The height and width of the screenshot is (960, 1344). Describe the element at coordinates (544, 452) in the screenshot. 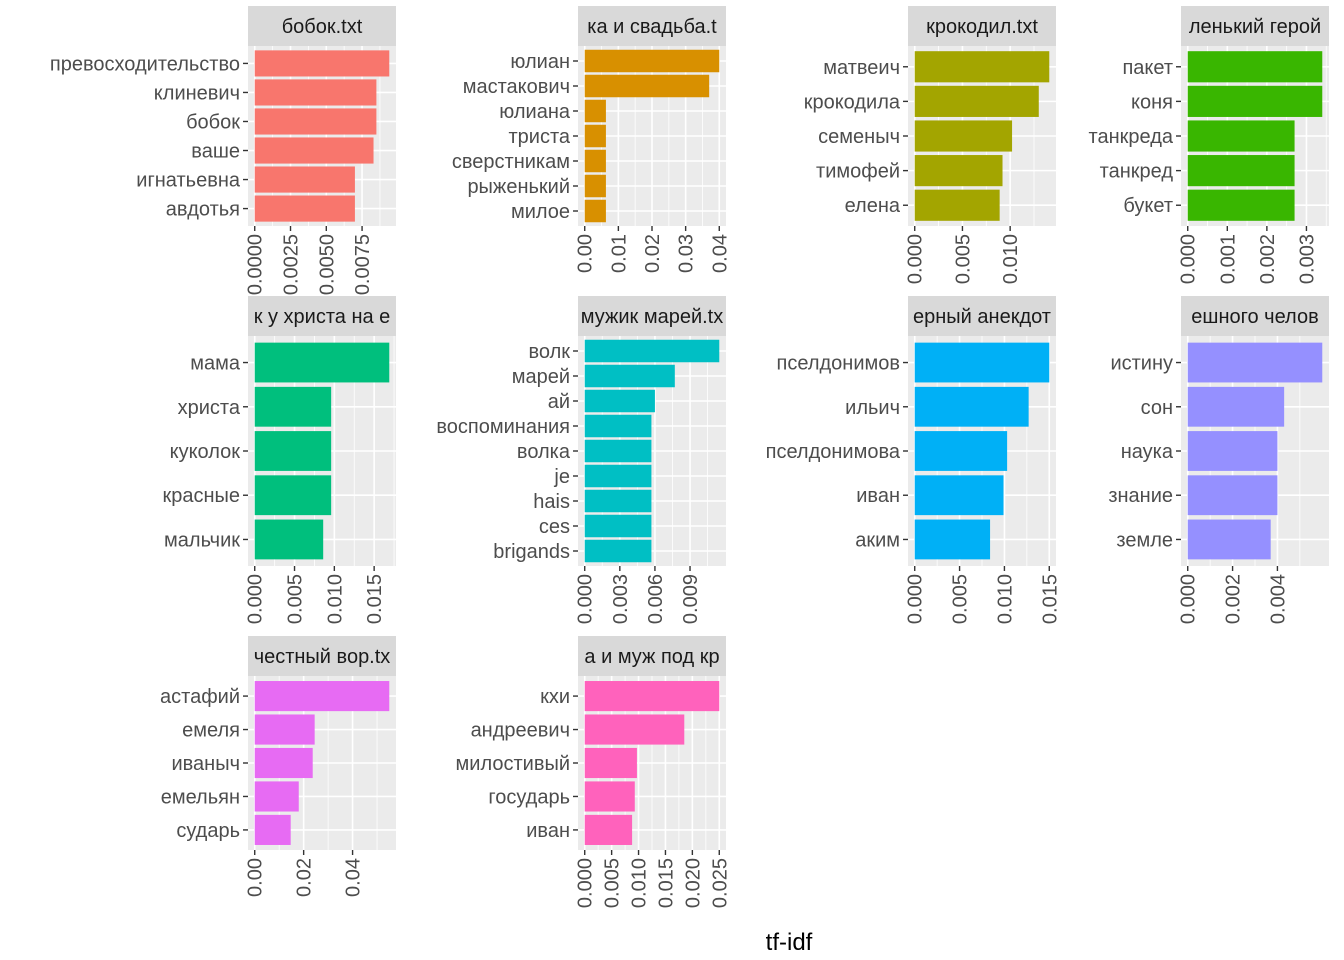

I see `category-label: волка` at that location.